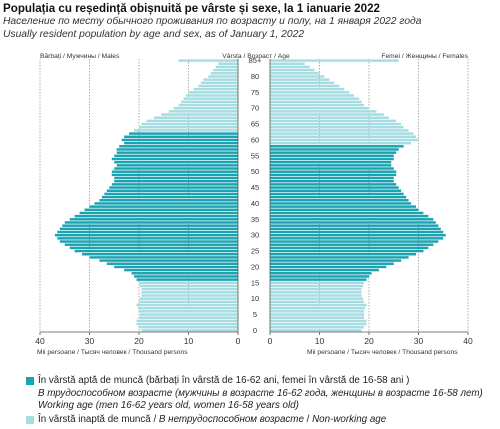 This screenshot has height=429, width=500. I want to click on x-tick-males-40: 40, so click(40, 341).